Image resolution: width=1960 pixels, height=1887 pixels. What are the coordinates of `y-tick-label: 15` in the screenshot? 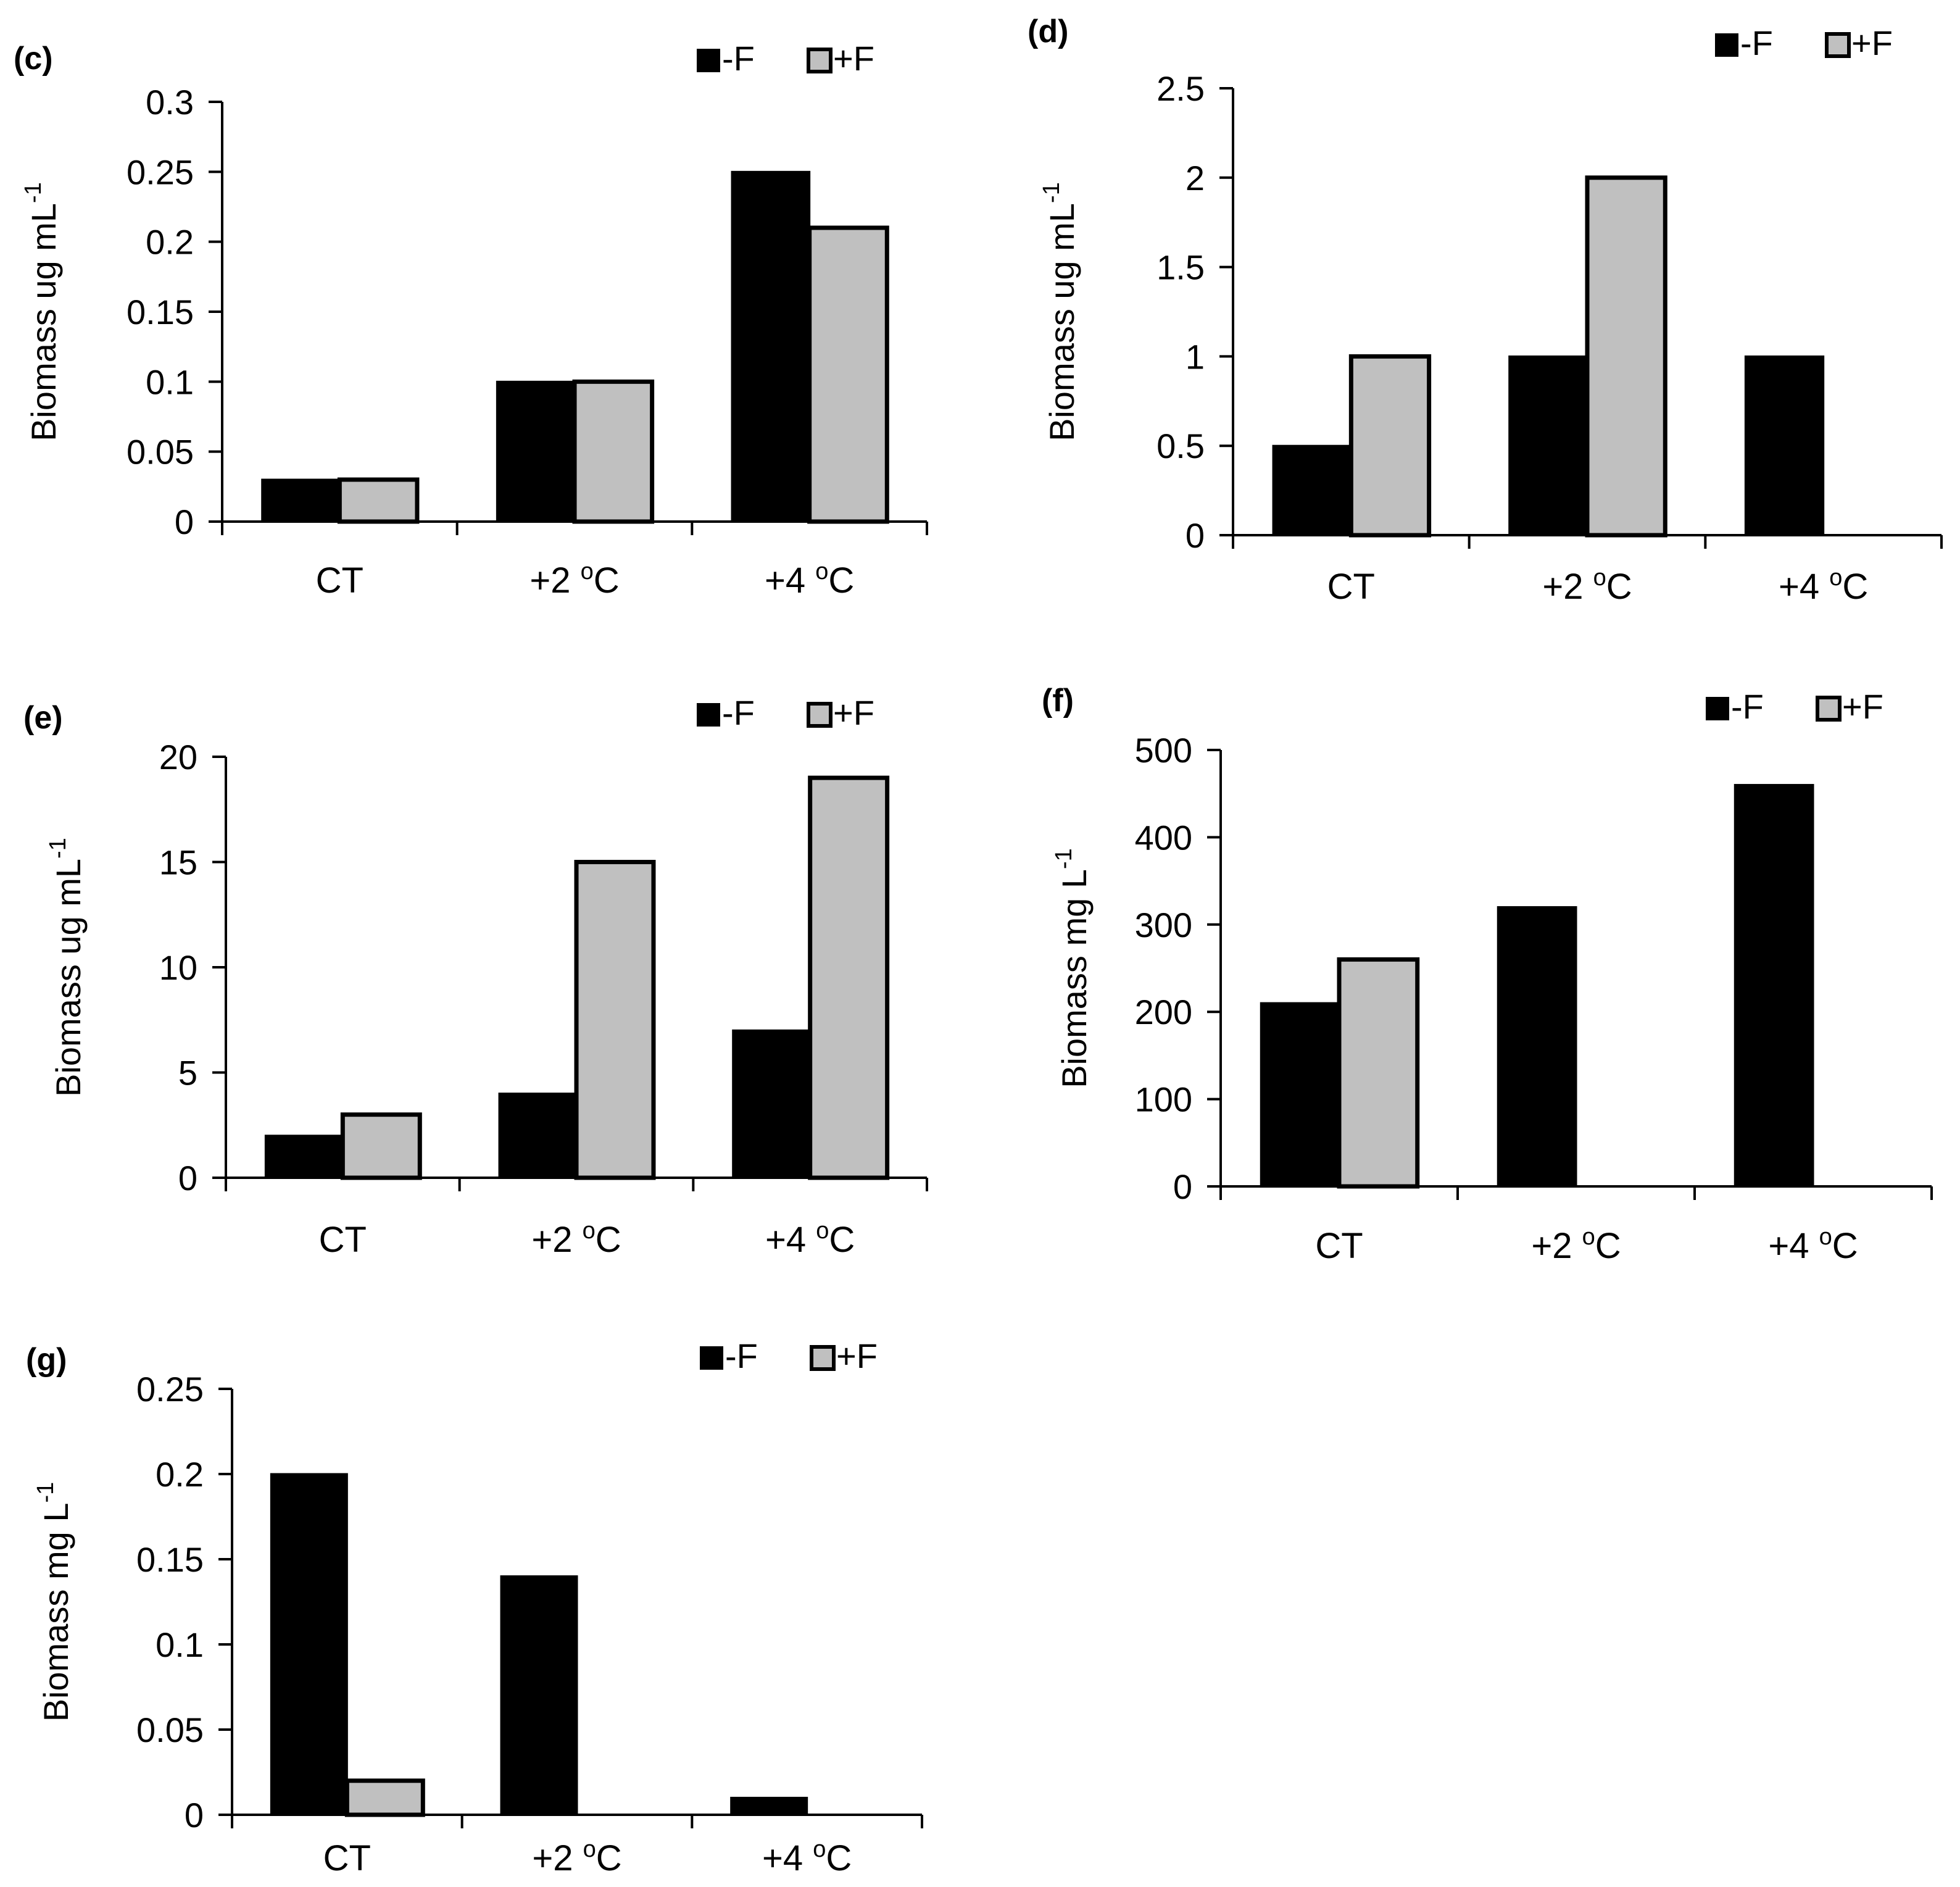 It's located at (178, 862).